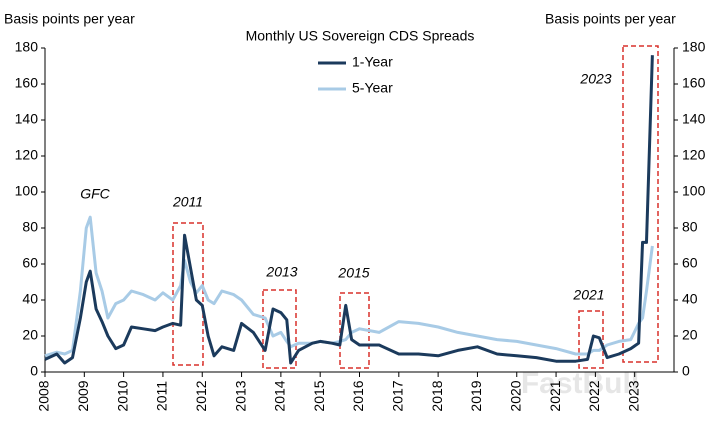 The width and height of the screenshot is (727, 448). Describe the element at coordinates (34, 371) in the screenshot. I see `y-tick-label: 0` at that location.